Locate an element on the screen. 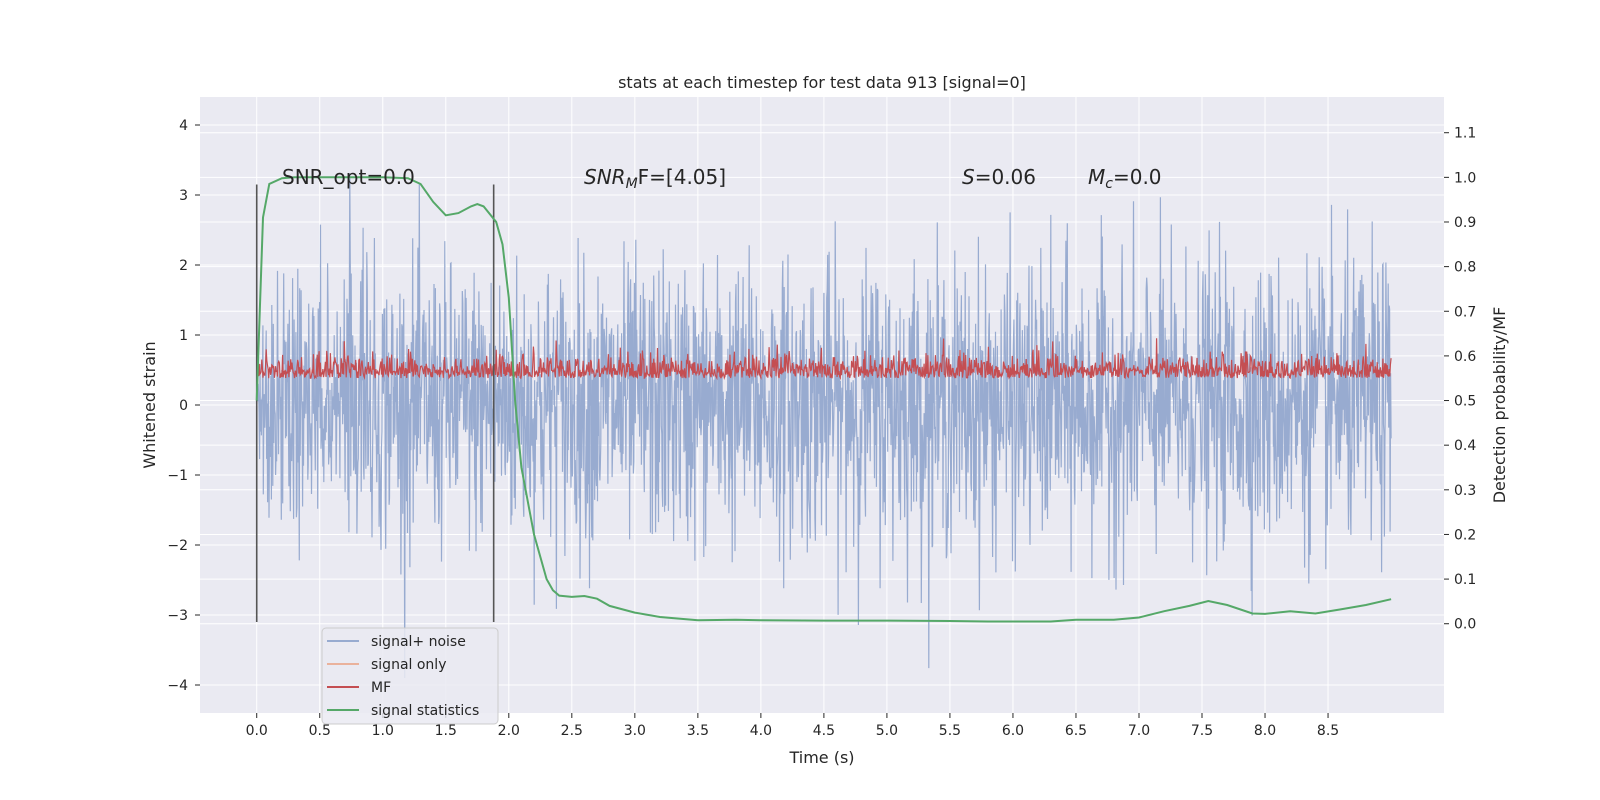  mc-value: =0.0 is located at coordinates (1137, 177).